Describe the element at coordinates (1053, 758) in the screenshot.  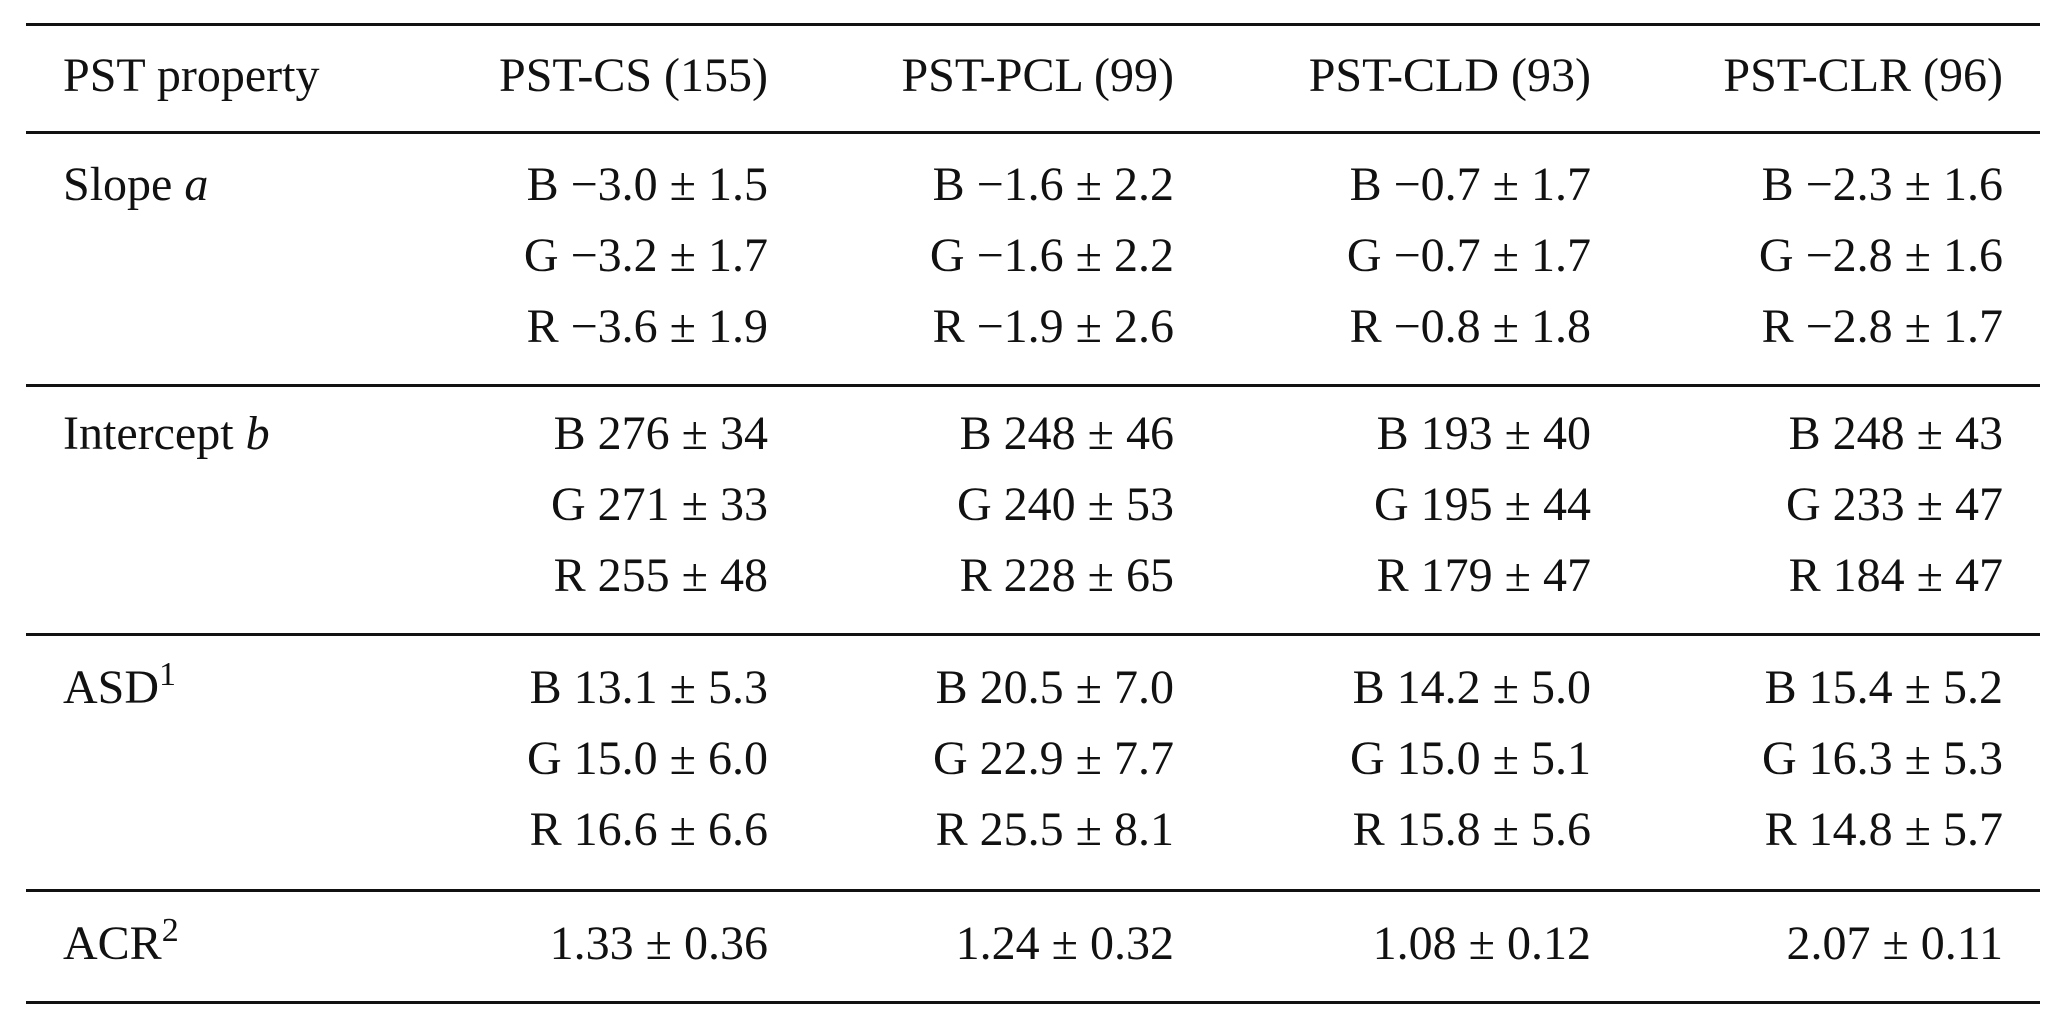
I see `table-cell: G 22.9 ± 7.7` at that location.